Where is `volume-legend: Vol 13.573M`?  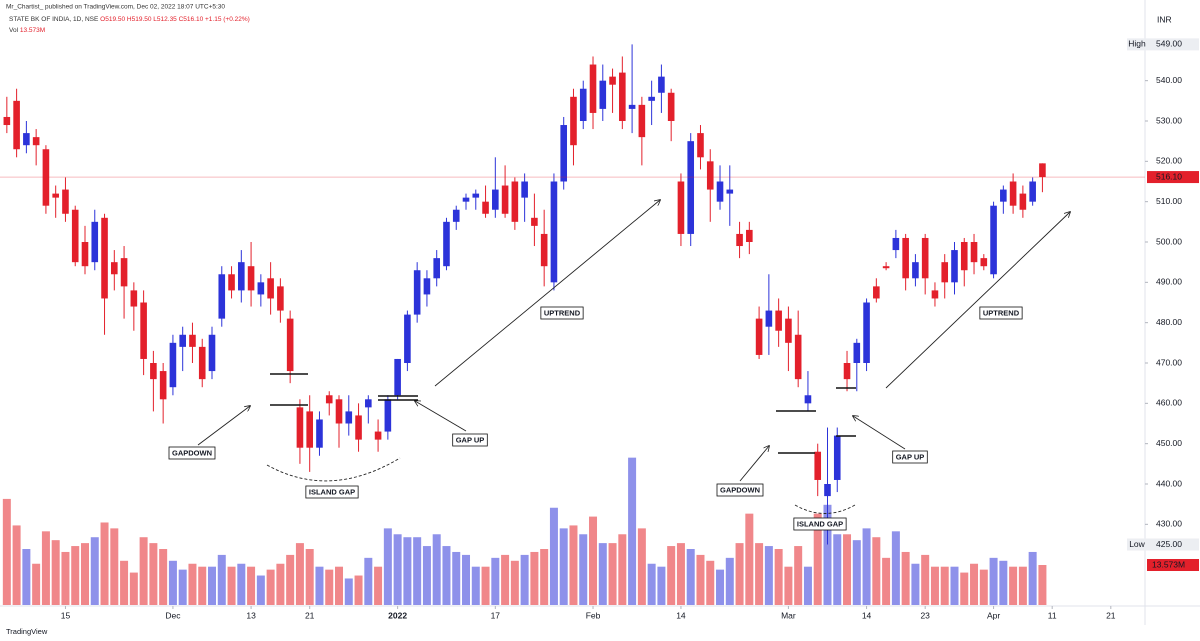
volume-legend: Vol 13.573M is located at coordinates (27, 30).